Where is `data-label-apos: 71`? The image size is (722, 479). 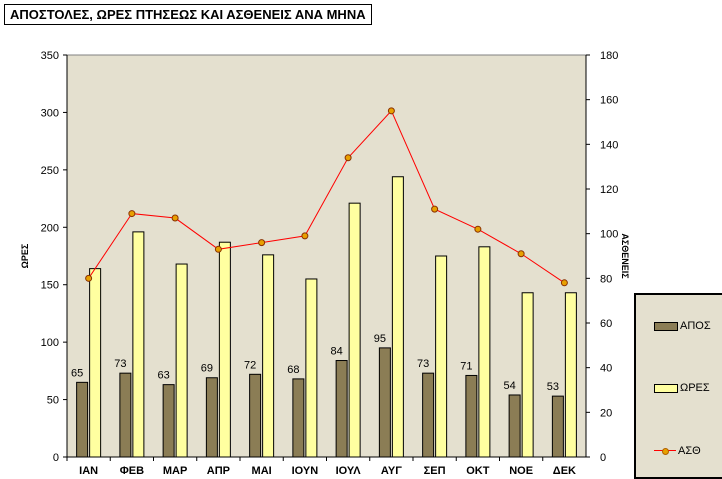
data-label-apos: 71 is located at coordinates (466, 366).